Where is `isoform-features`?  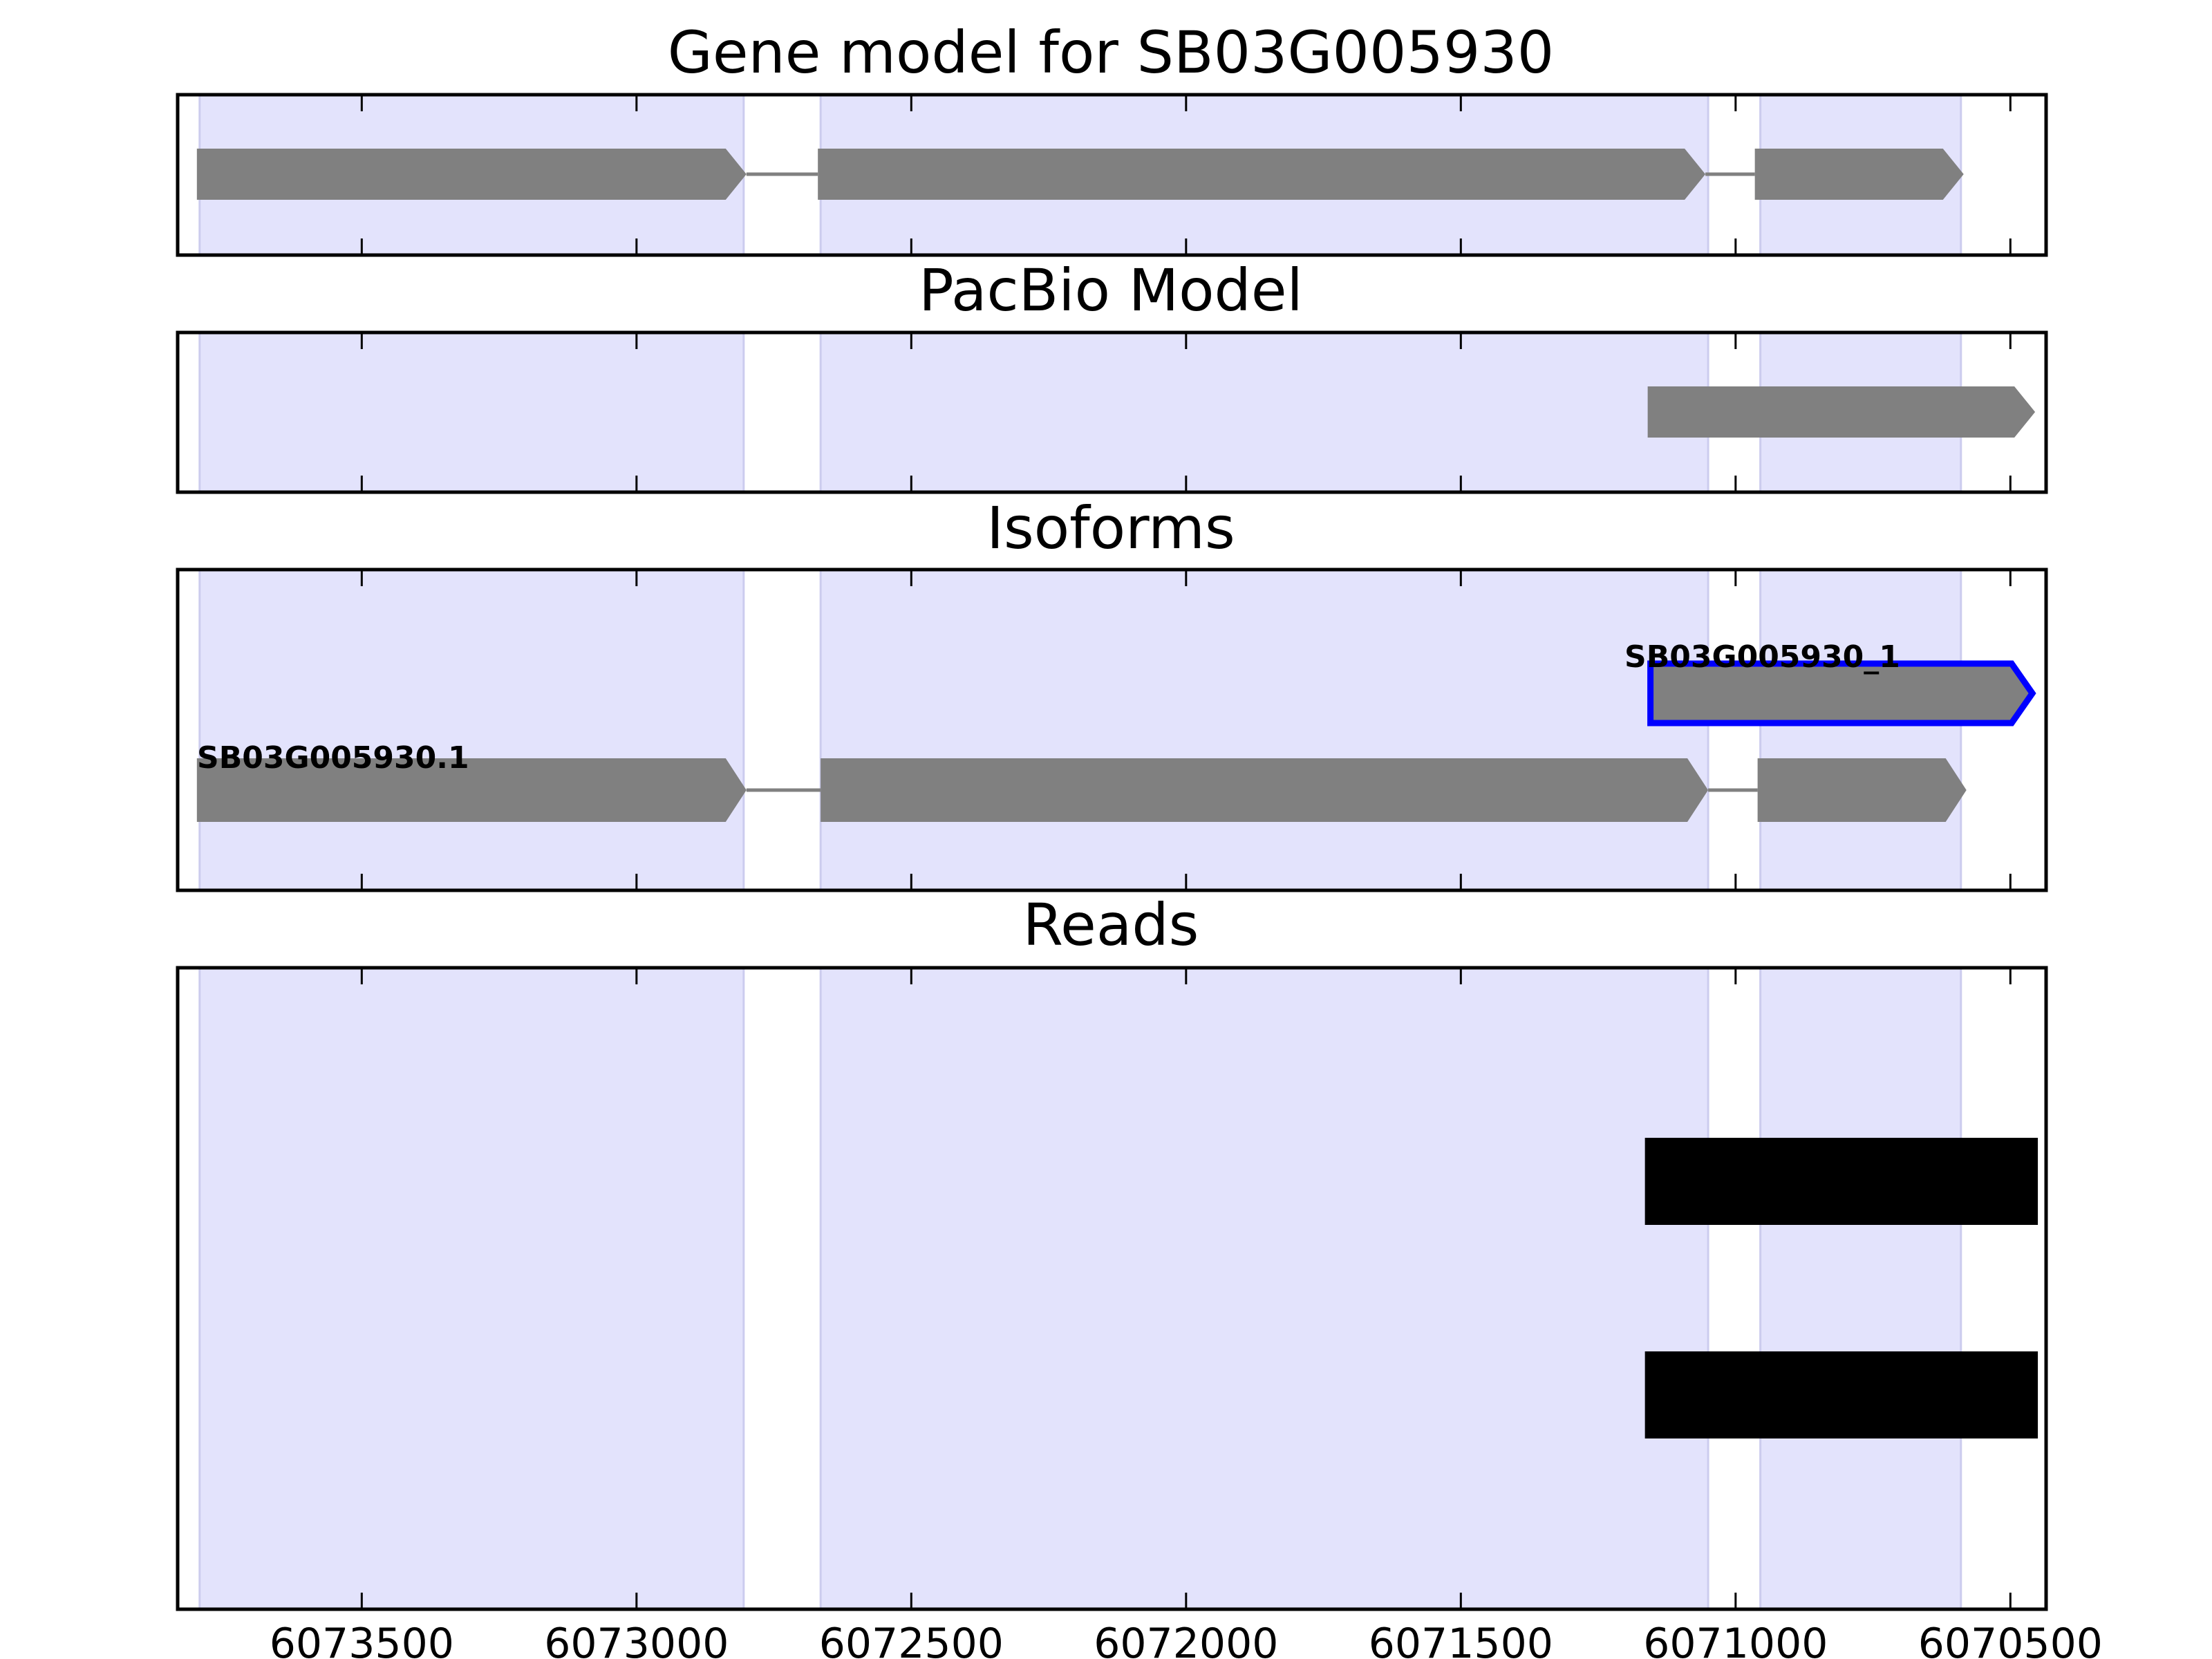
isoform-features is located at coordinates (1116, 741).